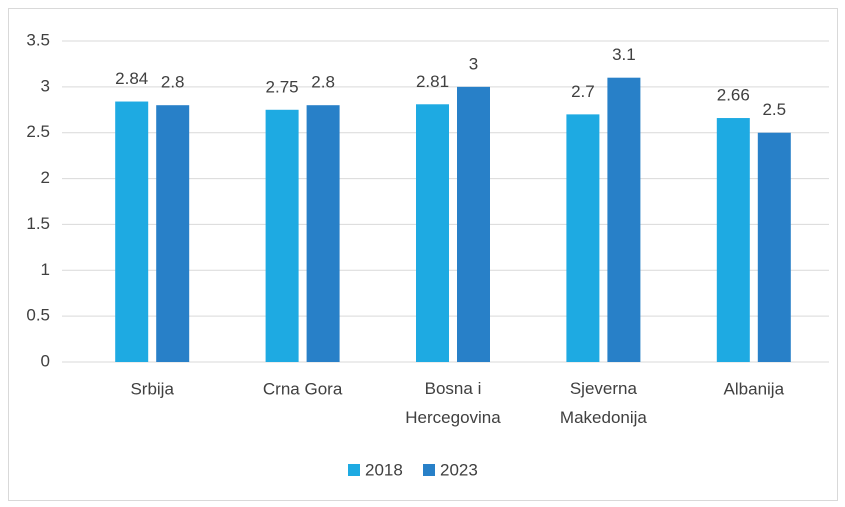 Image resolution: width=845 pixels, height=507 pixels. Describe the element at coordinates (38, 131) in the screenshot. I see `y-tick-label: 2.5` at that location.